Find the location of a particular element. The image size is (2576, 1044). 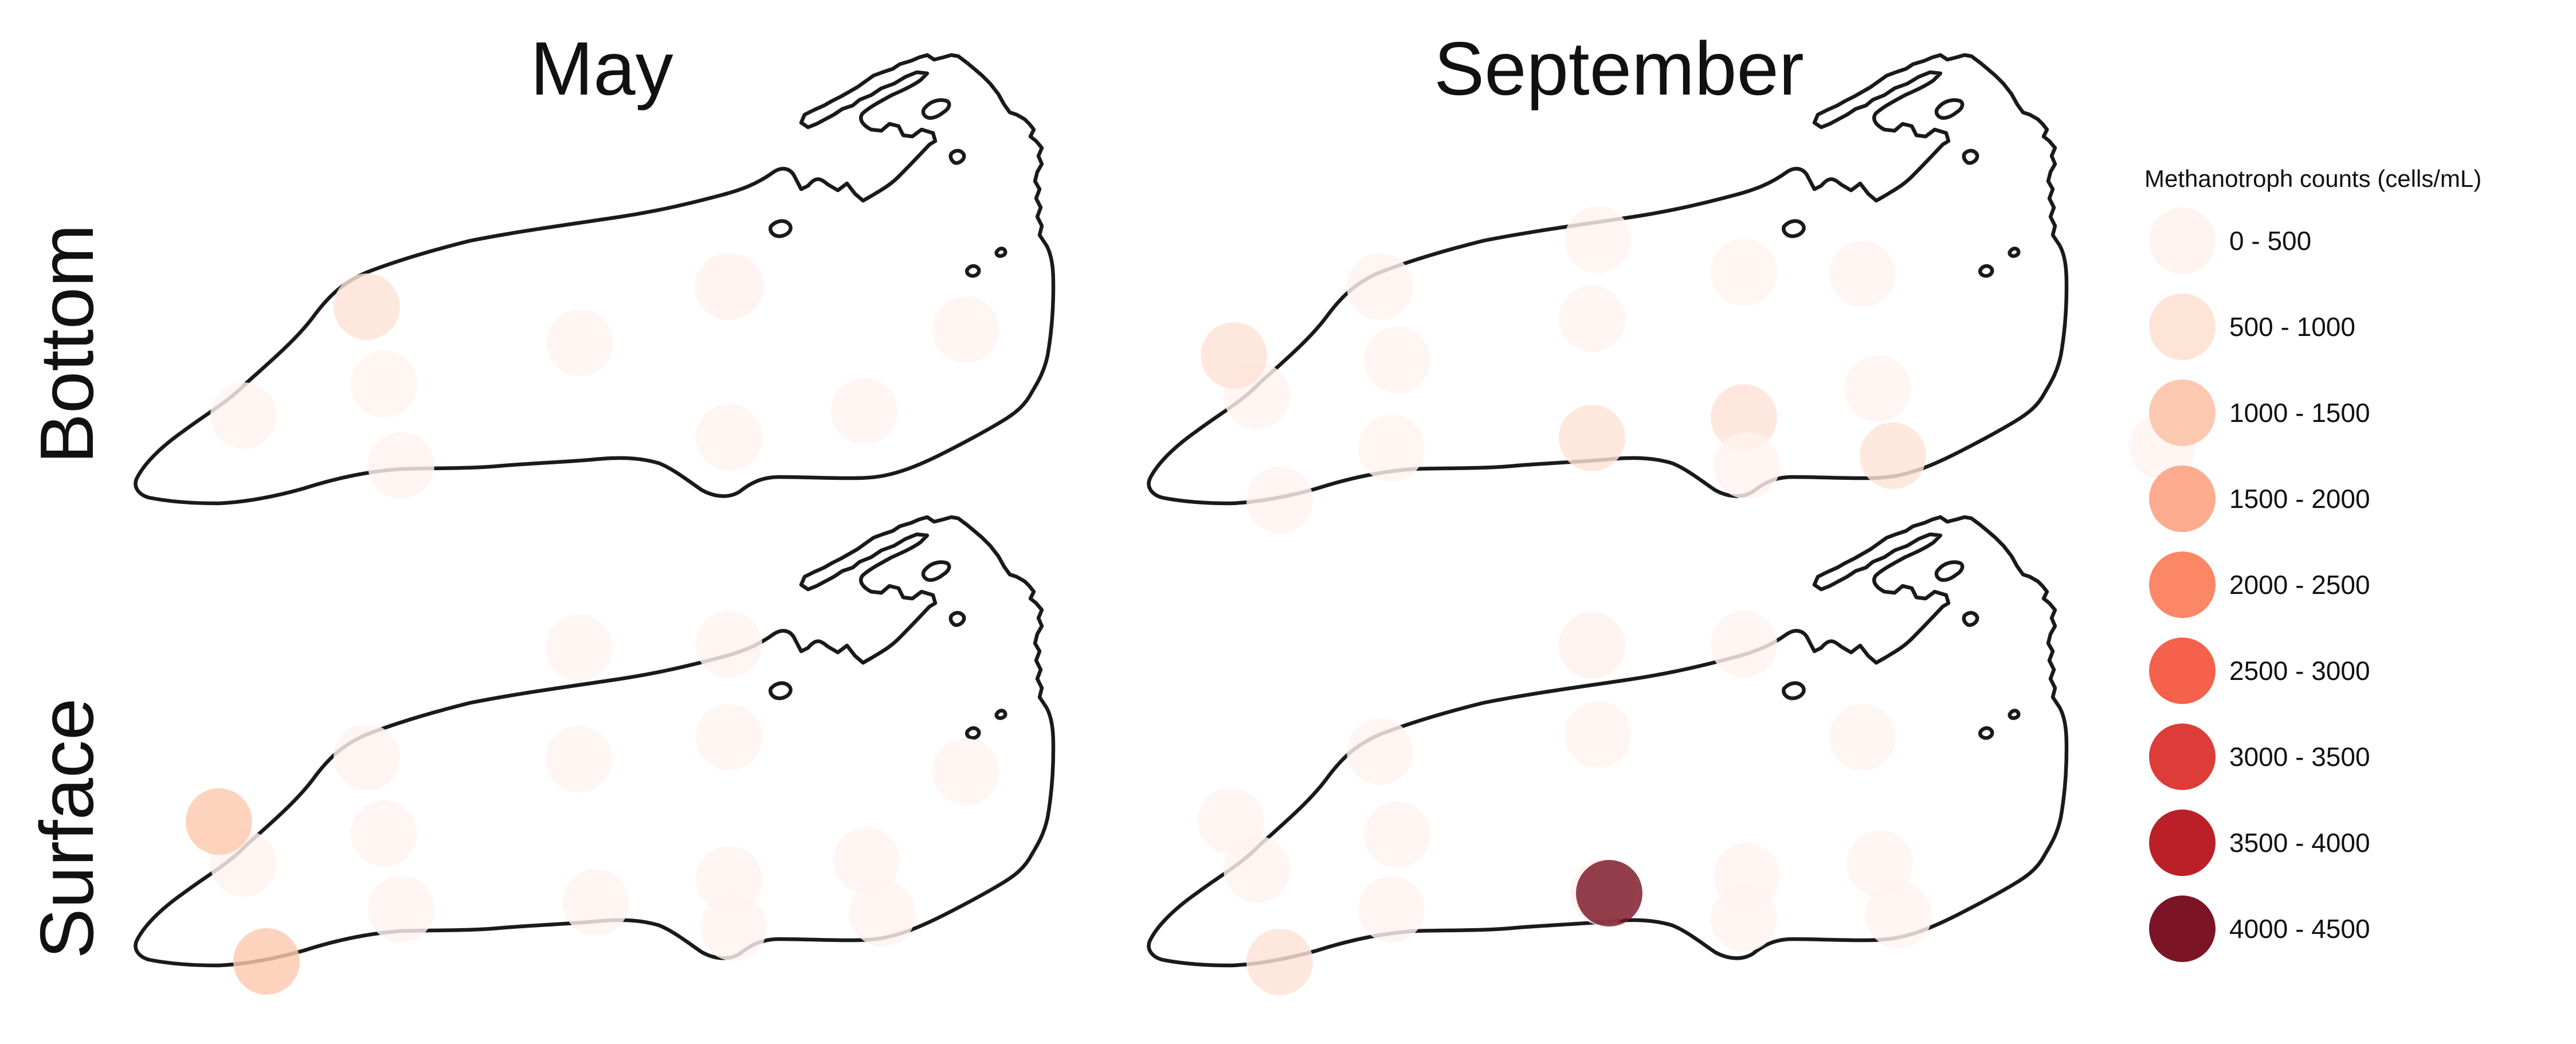

legend-label-7: 3000 - 3500 is located at coordinates (2299, 757).